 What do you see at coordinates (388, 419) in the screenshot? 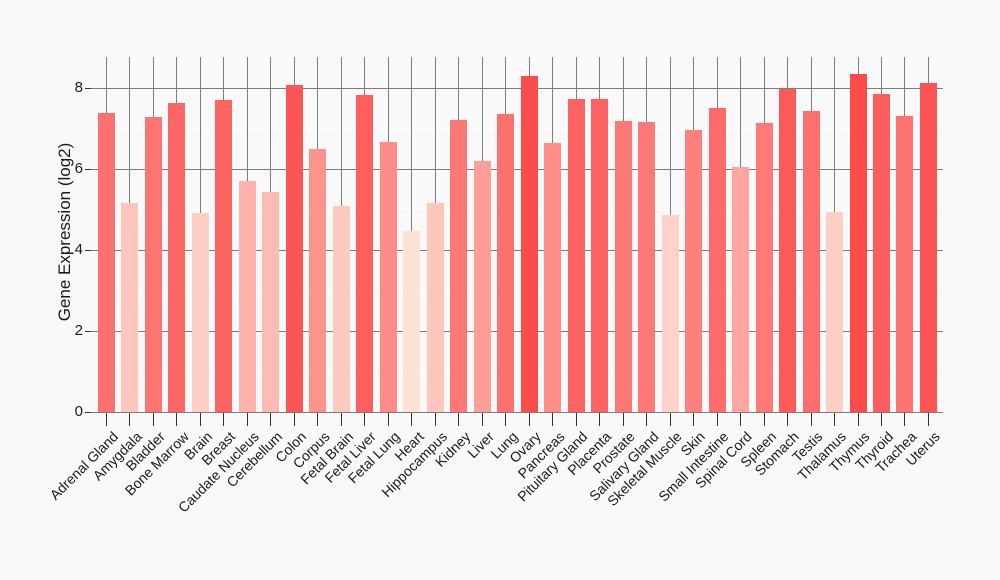
I see `x-tick-fetal-lung` at bounding box center [388, 419].